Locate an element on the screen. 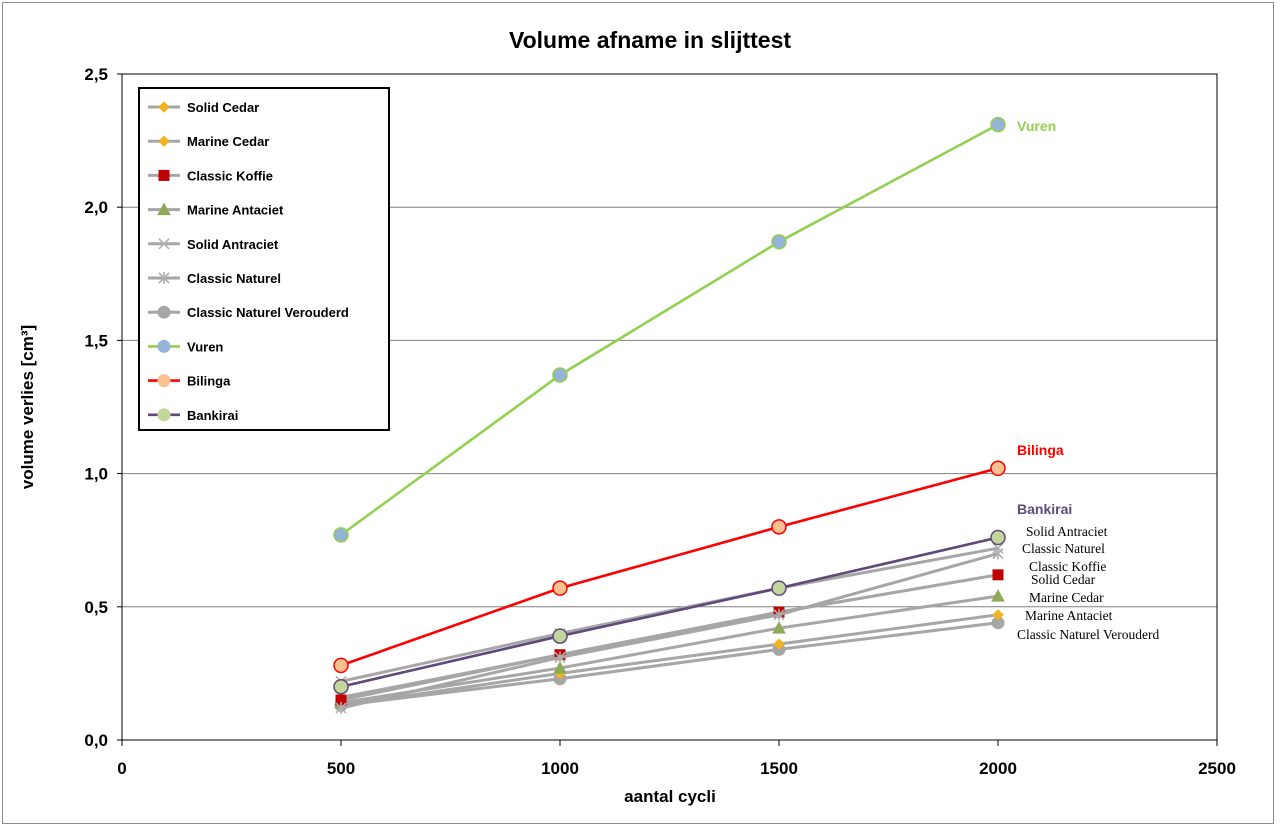  series-end-label: Marine Cedar is located at coordinates (1066, 597).